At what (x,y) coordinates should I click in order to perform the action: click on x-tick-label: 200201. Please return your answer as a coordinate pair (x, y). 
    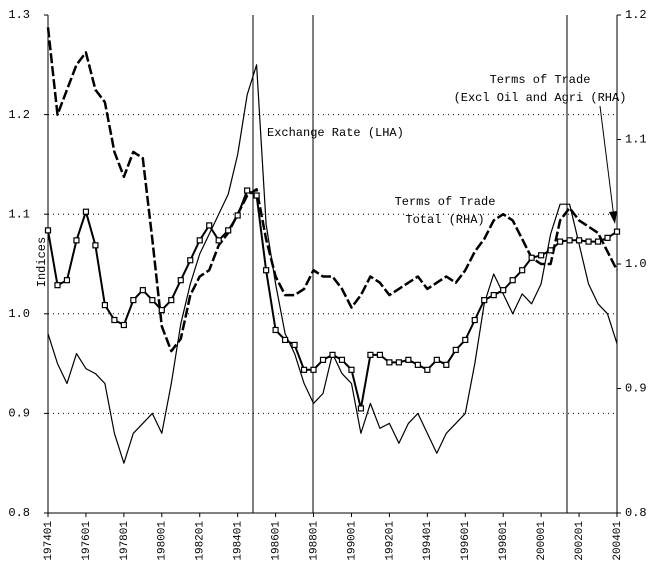
    Looking at the image, I should click on (580, 541).